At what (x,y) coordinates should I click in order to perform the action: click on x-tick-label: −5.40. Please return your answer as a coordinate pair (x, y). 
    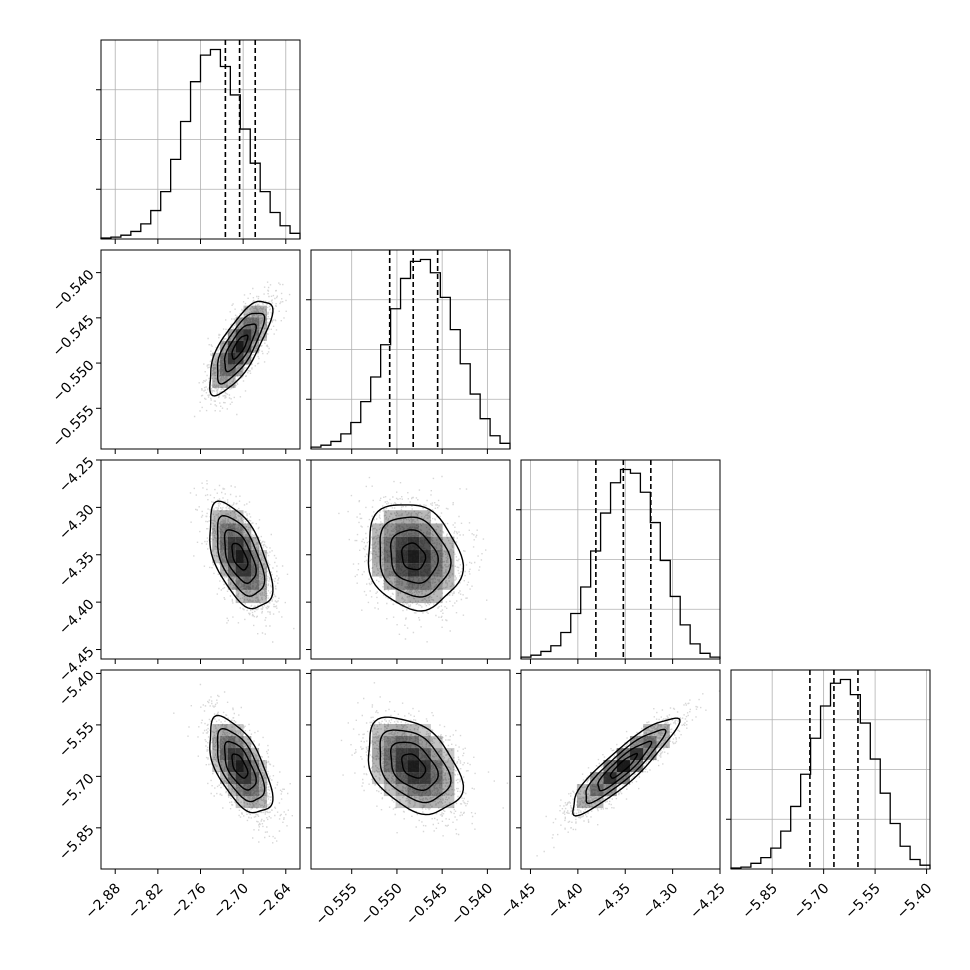
    Looking at the image, I should click on (915, 902).